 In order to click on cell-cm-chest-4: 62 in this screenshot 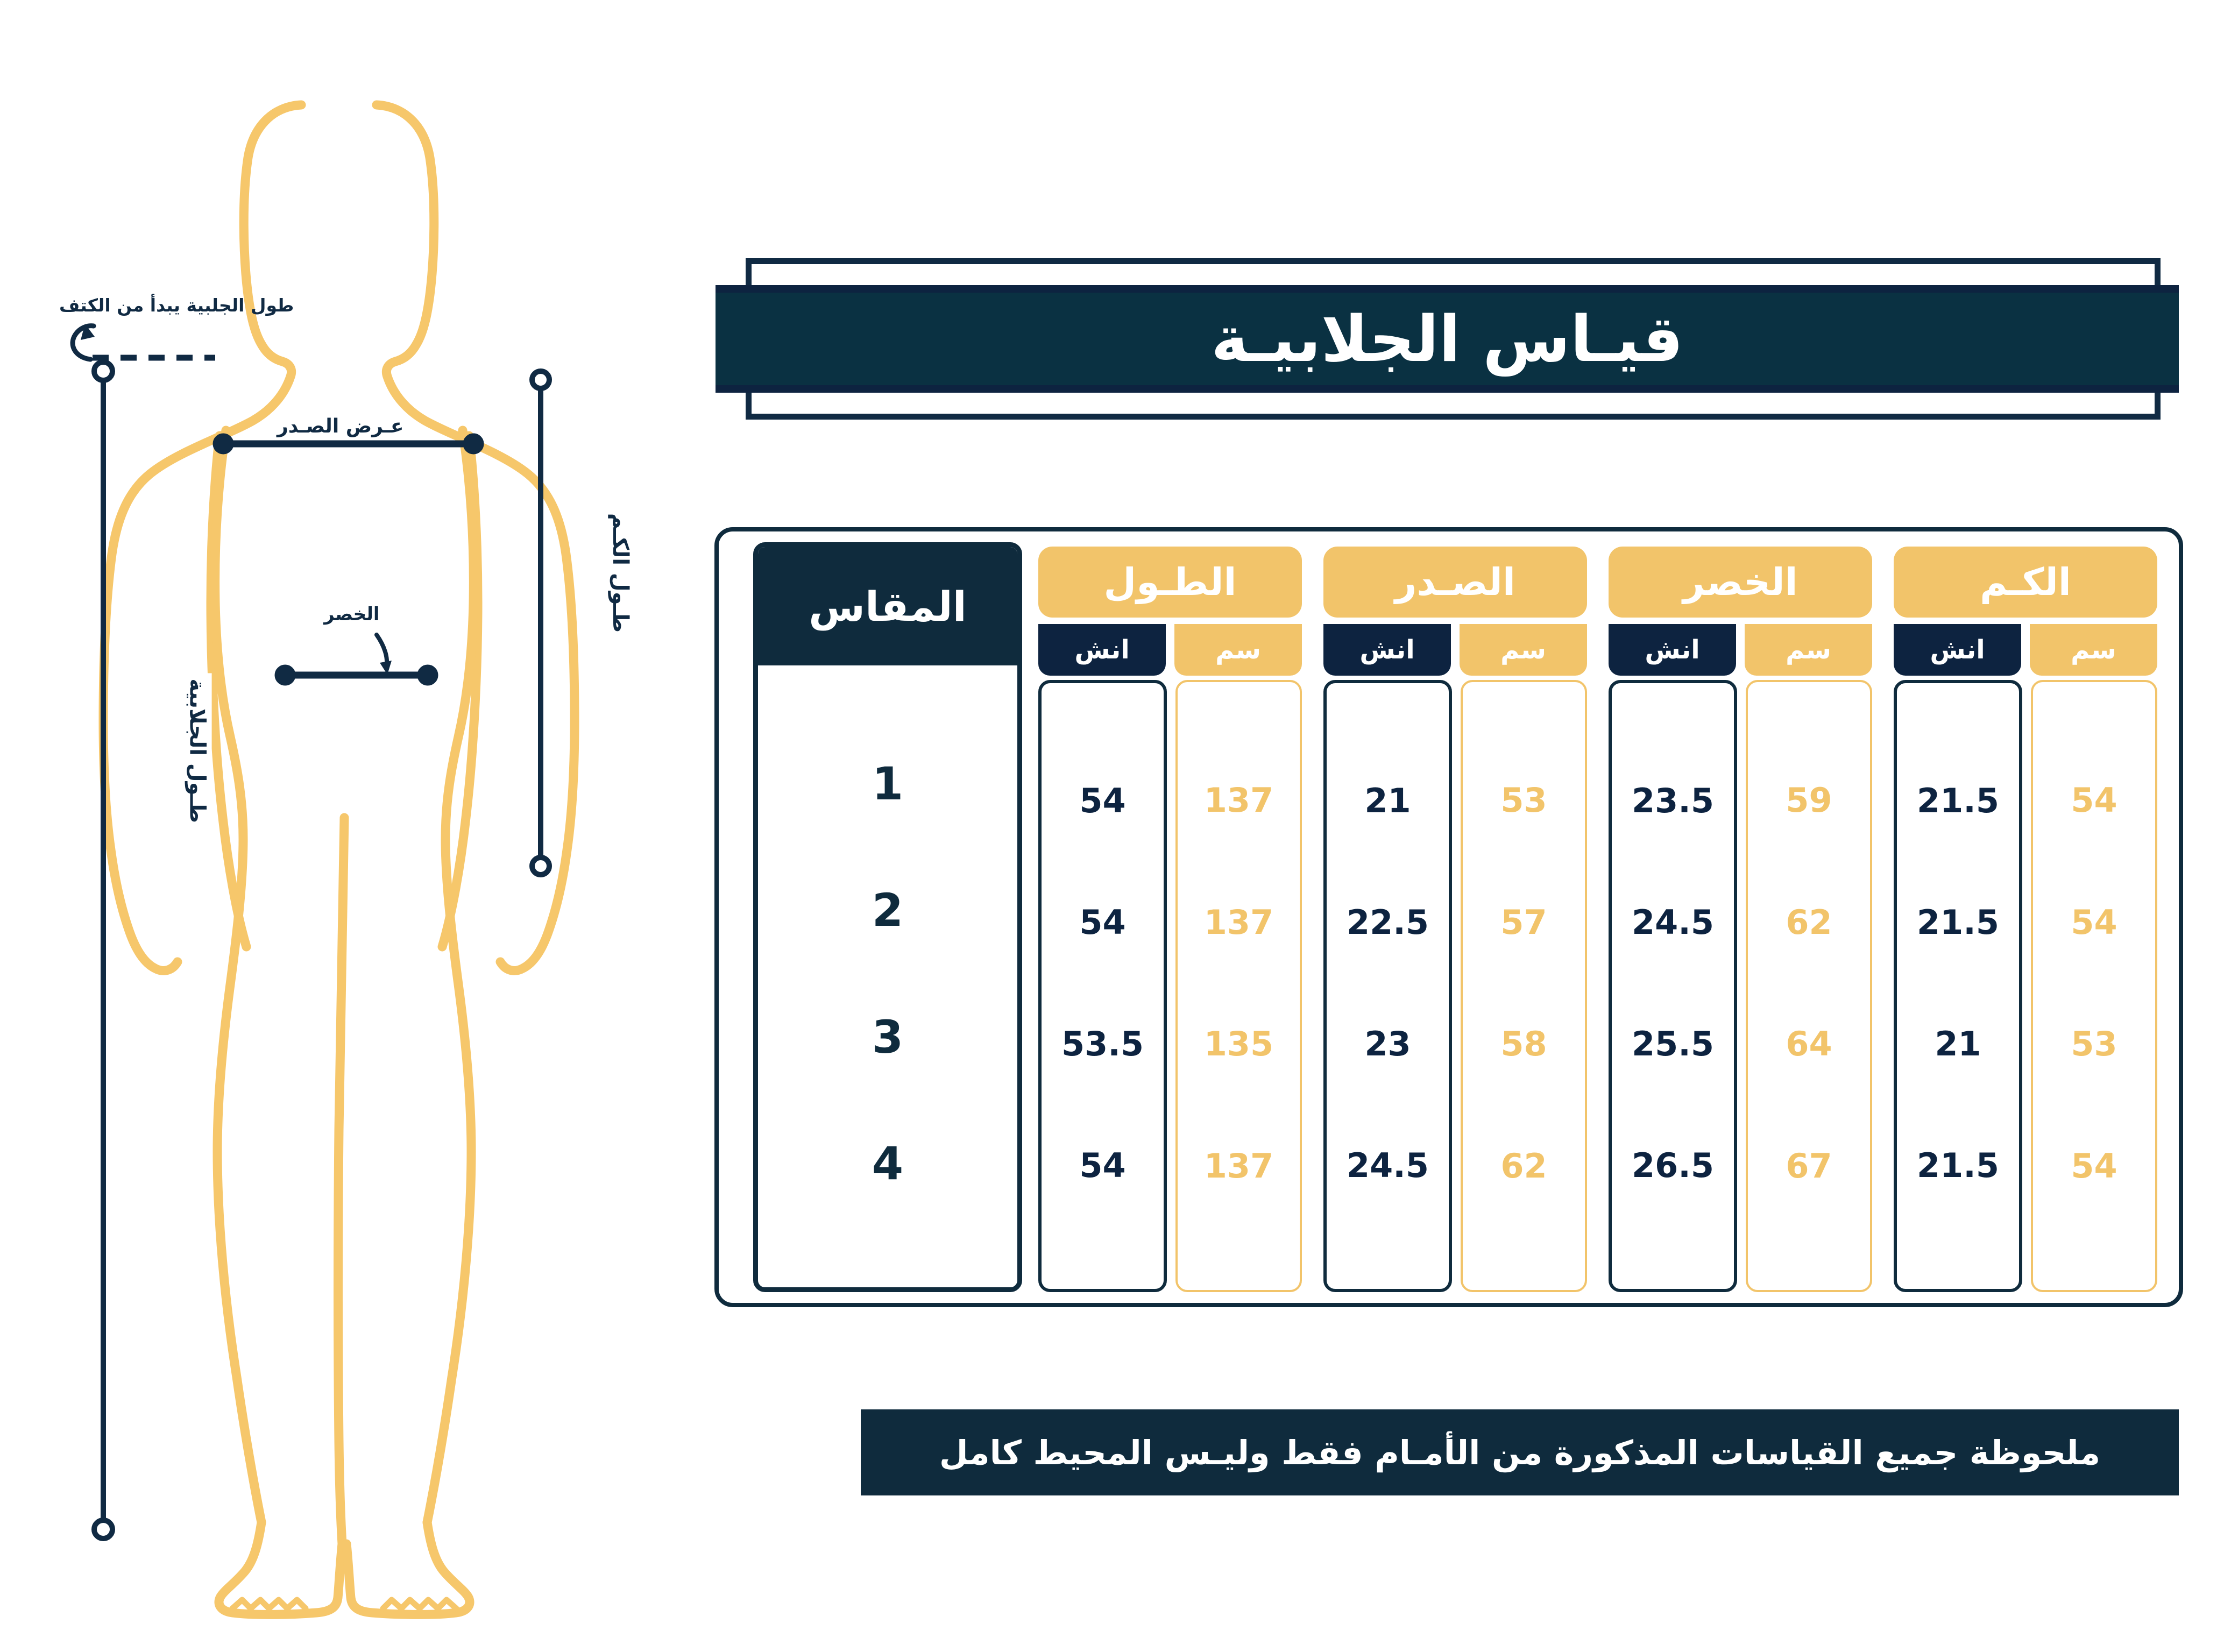, I will do `click(1523, 1166)`.